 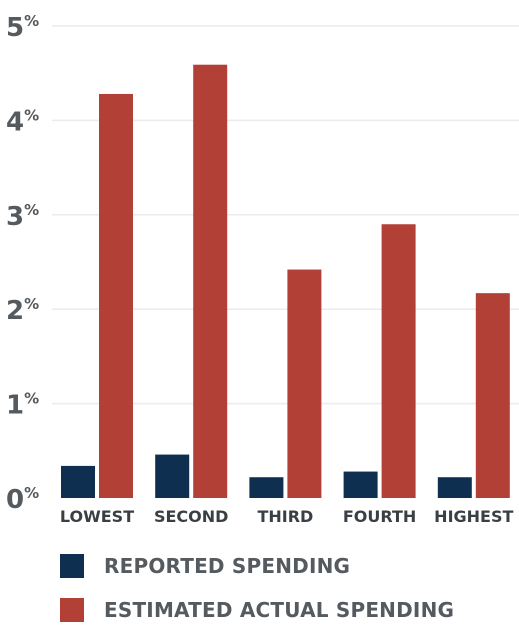 What do you see at coordinates (116, 295) in the screenshot?
I see `bar-estimated-lowest` at bounding box center [116, 295].